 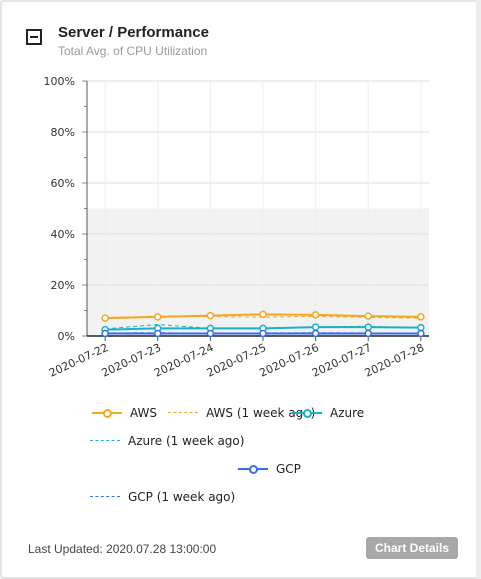 What do you see at coordinates (269, 469) in the screenshot?
I see `legend-item-gcp: GCP` at bounding box center [269, 469].